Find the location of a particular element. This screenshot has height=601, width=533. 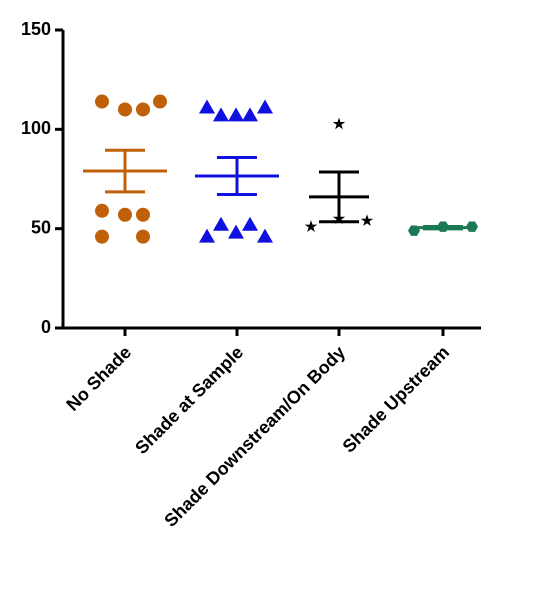

x-tick-label: No Shade is located at coordinates (98, 378).